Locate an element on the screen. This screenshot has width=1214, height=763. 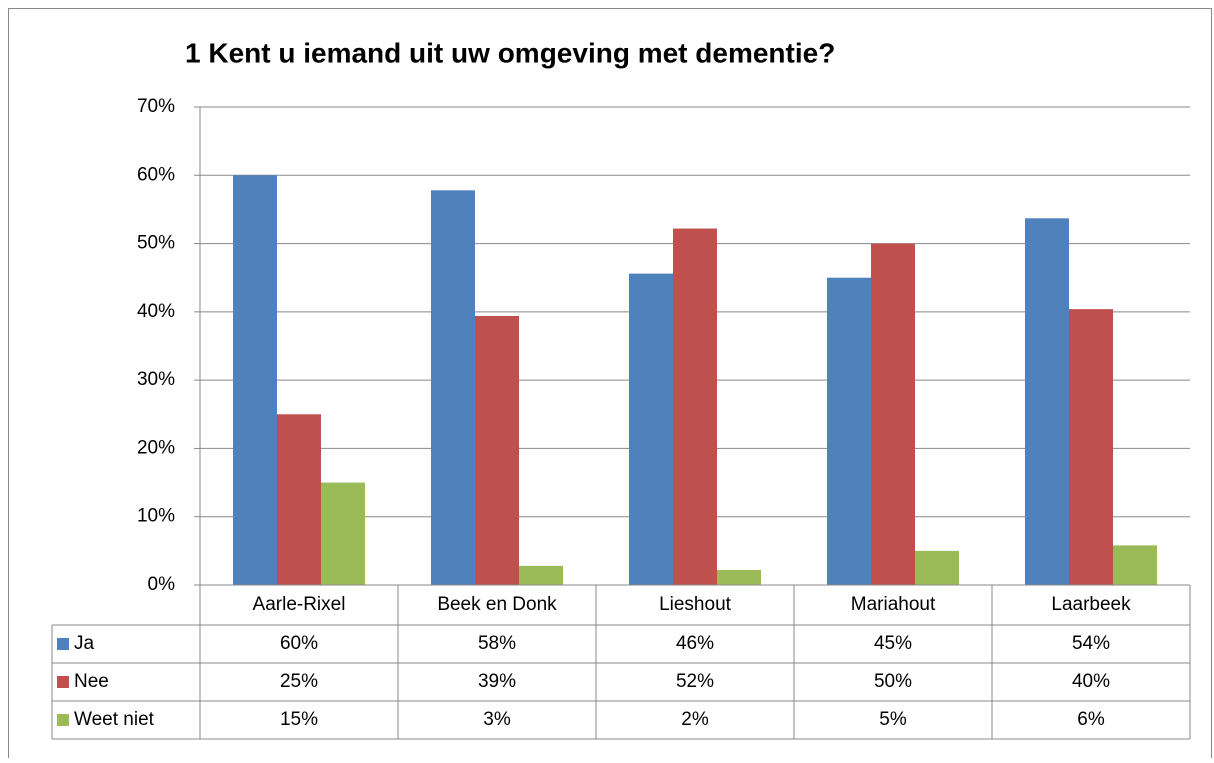
x-tick-label: Beek en Donk is located at coordinates (497, 604).